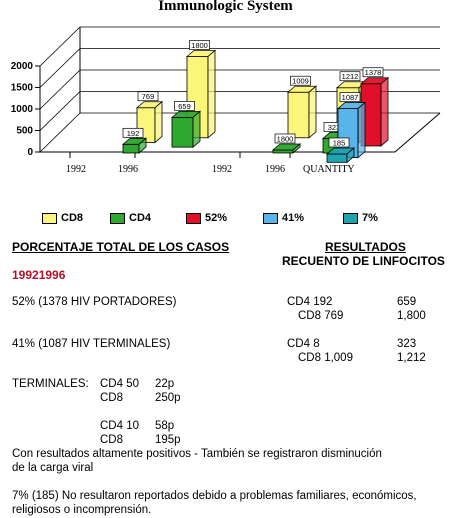 This screenshot has width=451, height=518. Describe the element at coordinates (165, 384) in the screenshot. I see `terminales-l1b: 22p` at that location.